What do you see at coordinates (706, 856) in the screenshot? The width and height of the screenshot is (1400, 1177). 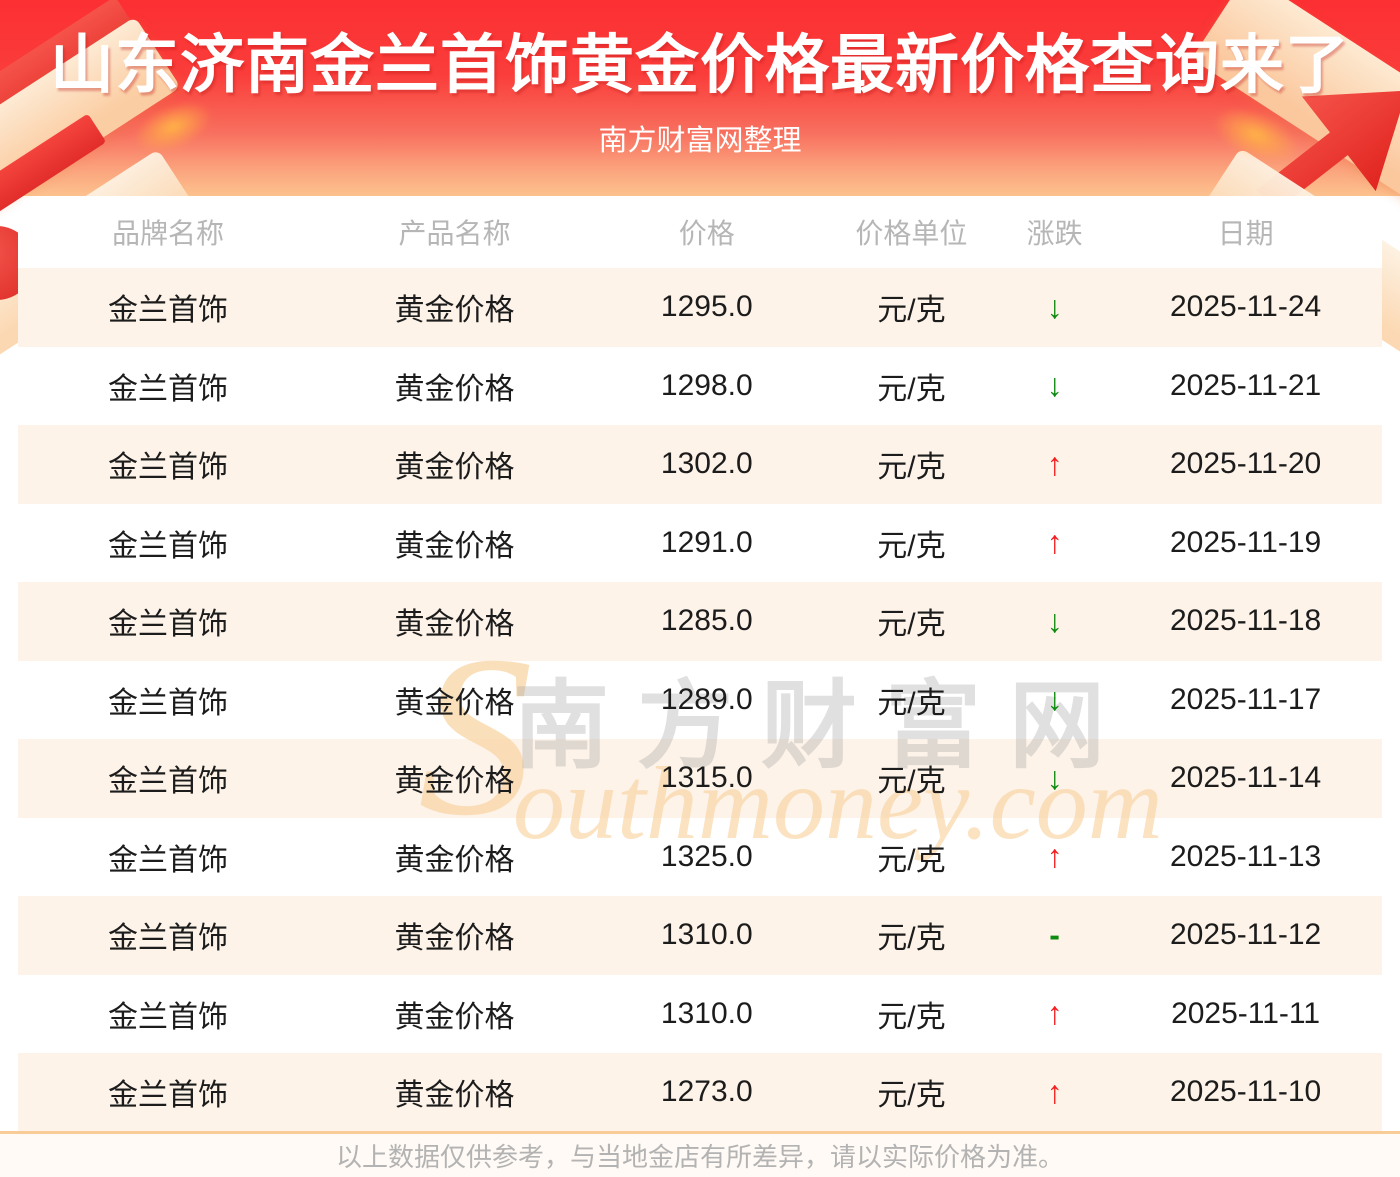 I see `price-cell: 1325.0` at bounding box center [706, 856].